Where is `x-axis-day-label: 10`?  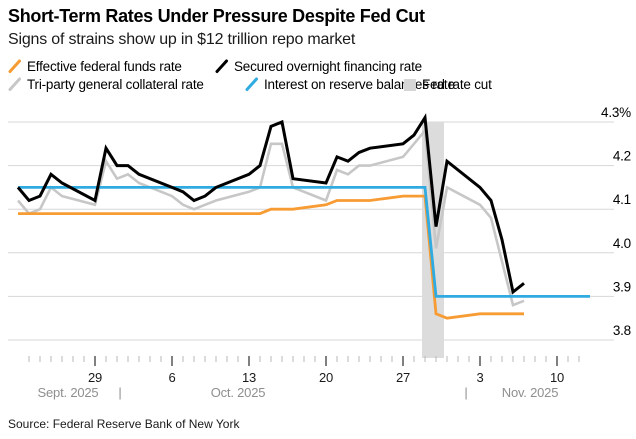 x-axis-day-label: 10 is located at coordinates (557, 377).